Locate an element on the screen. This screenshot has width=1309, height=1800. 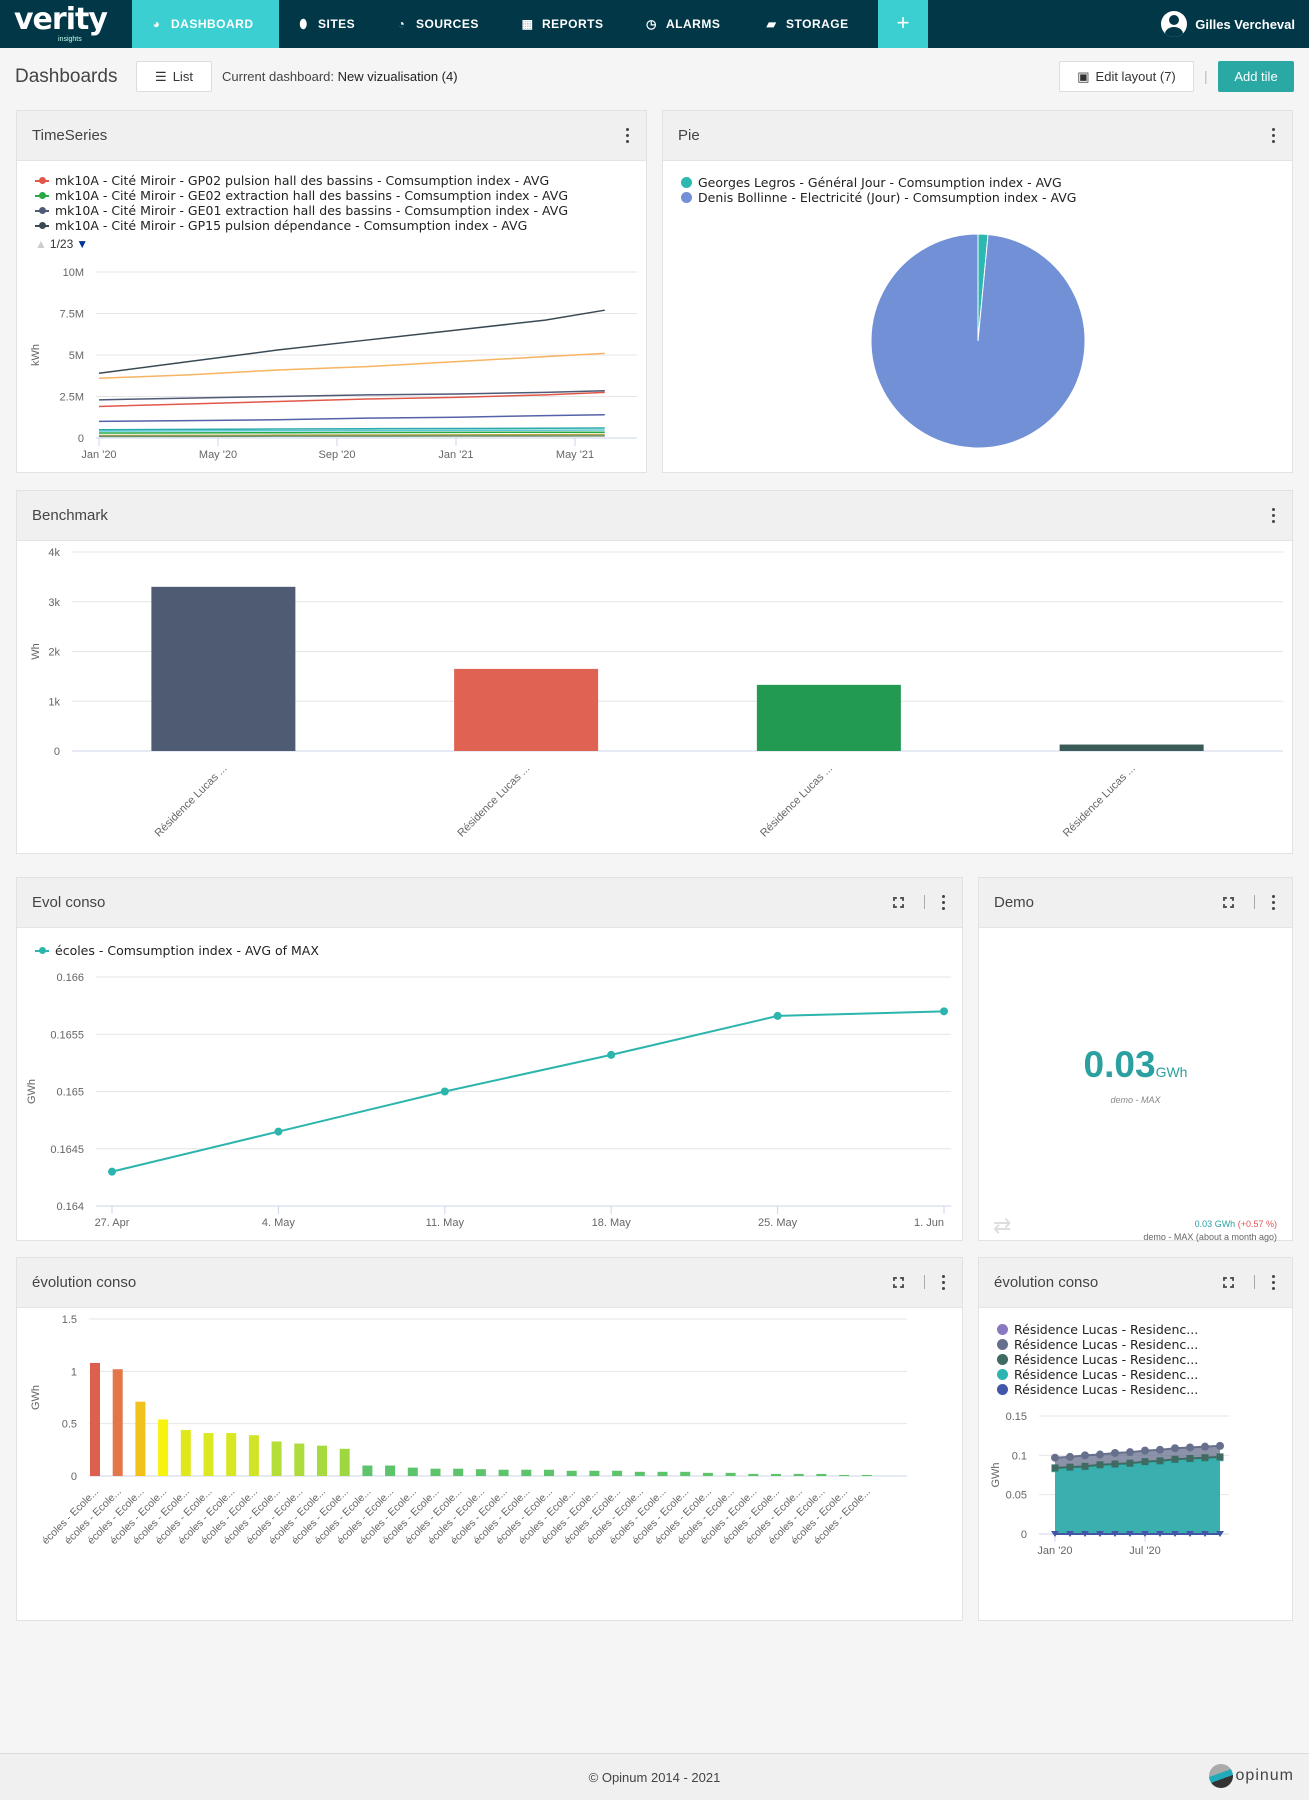
x-tick-label: May '21 is located at coordinates (575, 455).